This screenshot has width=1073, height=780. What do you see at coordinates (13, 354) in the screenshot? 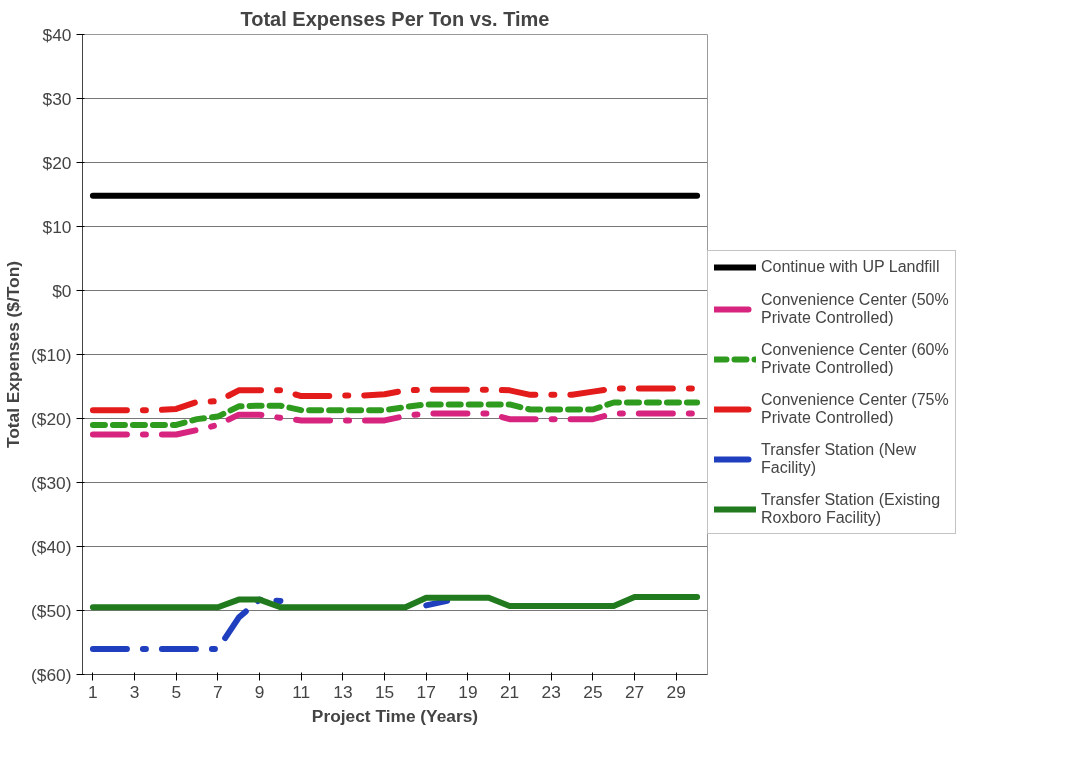
I see `y-axis-title: Total Expenses ($/Ton)` at bounding box center [13, 354].